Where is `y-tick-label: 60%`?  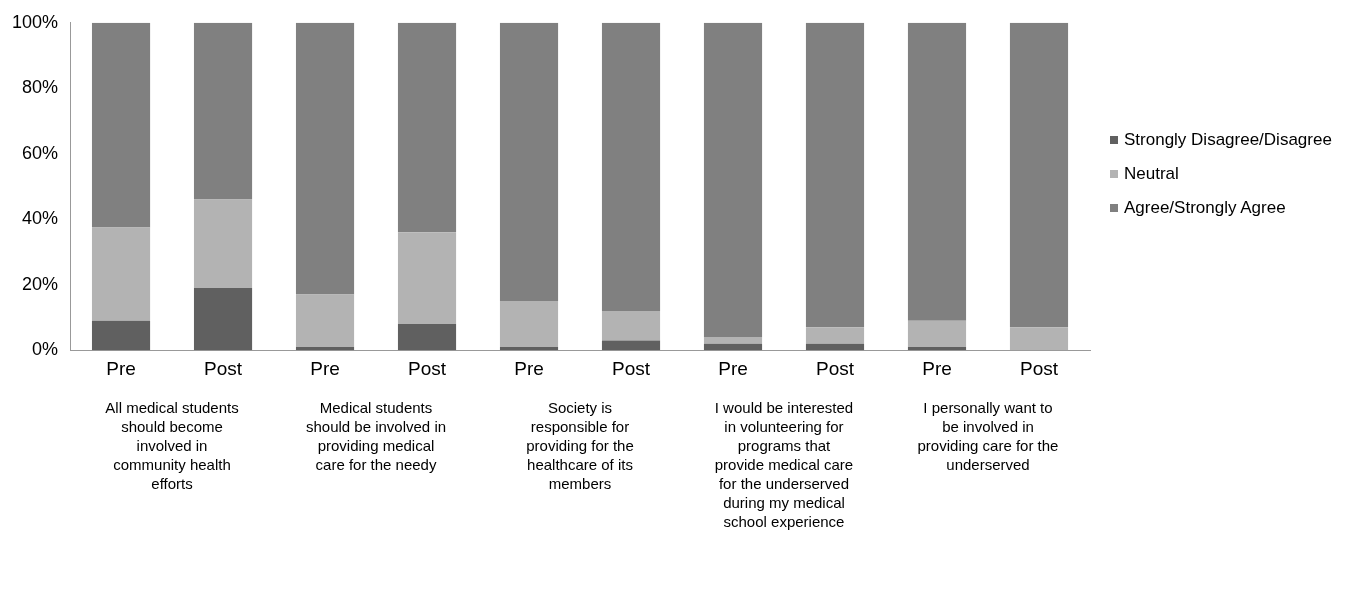 y-tick-label: 60% is located at coordinates (40, 152).